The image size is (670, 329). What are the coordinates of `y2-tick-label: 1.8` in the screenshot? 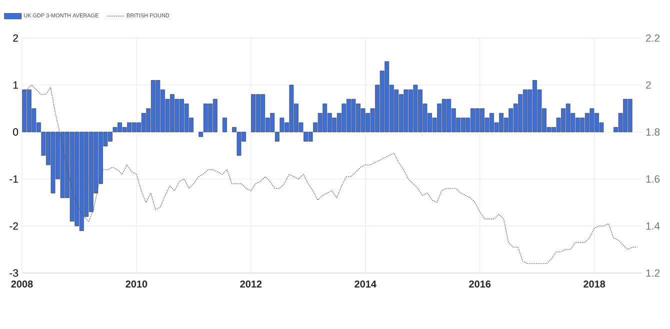 It's located at (653, 132).